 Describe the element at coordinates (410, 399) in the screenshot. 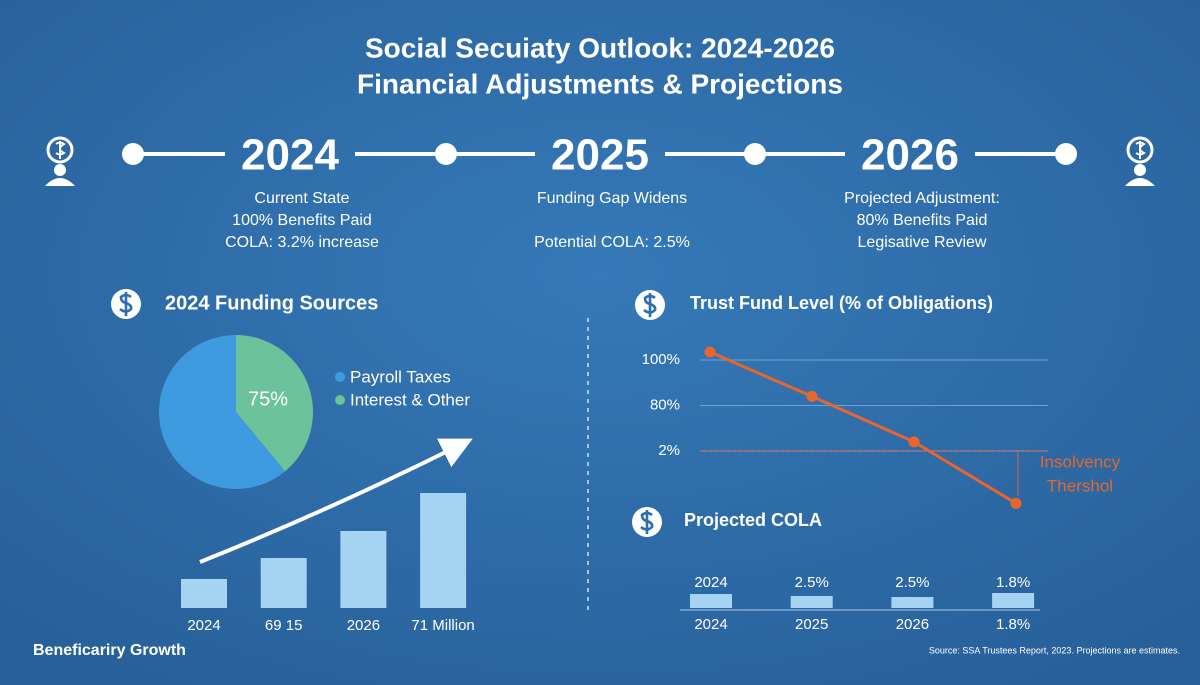

I see `legend-label: Interest & Other` at that location.